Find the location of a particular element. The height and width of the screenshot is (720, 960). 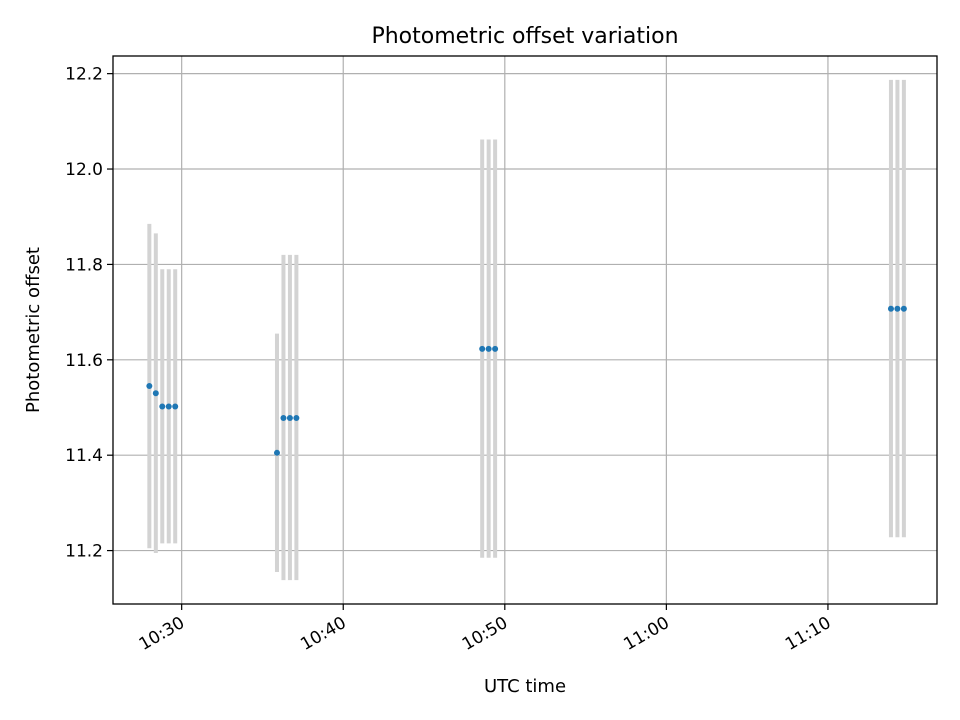

chart-title: Photometric offset variation is located at coordinates (524, 36).